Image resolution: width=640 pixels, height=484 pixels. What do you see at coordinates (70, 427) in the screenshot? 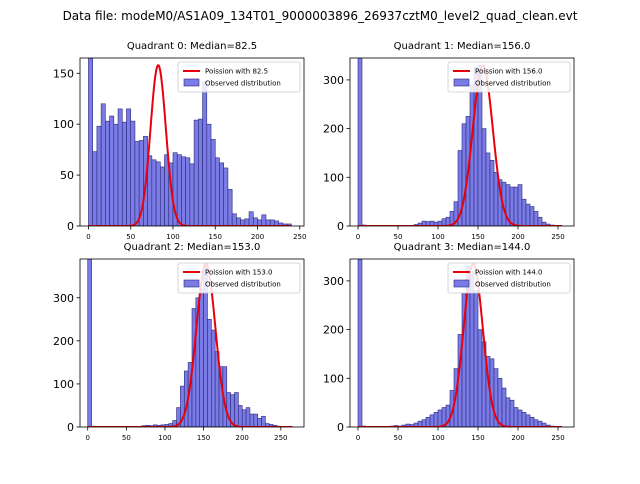
I see `quadrant-2-ytick-label: 0` at bounding box center [70, 427].